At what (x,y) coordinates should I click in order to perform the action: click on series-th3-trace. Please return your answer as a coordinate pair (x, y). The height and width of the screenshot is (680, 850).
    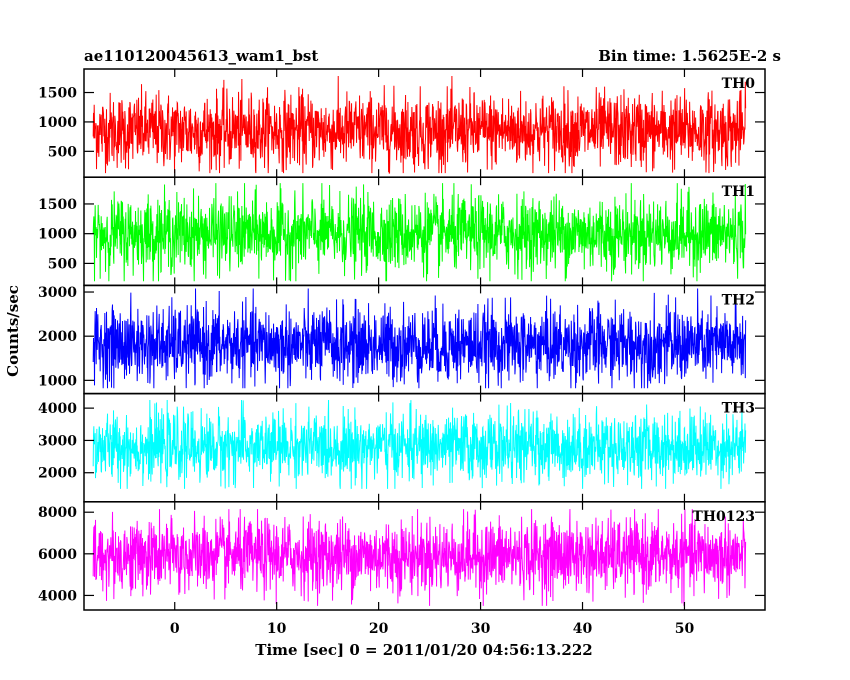
    Looking at the image, I should click on (419, 444).